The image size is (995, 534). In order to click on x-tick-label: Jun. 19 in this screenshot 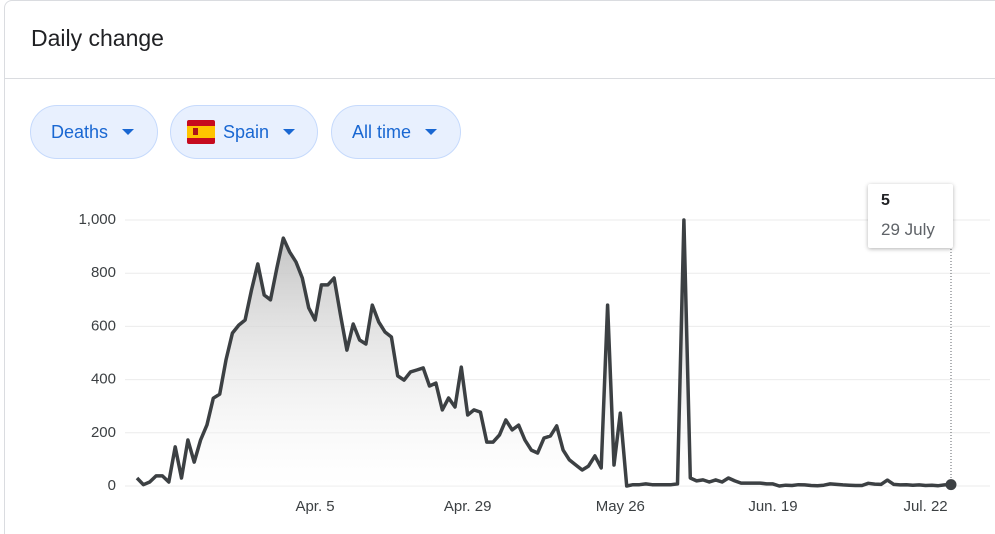, I will do `click(772, 506)`.